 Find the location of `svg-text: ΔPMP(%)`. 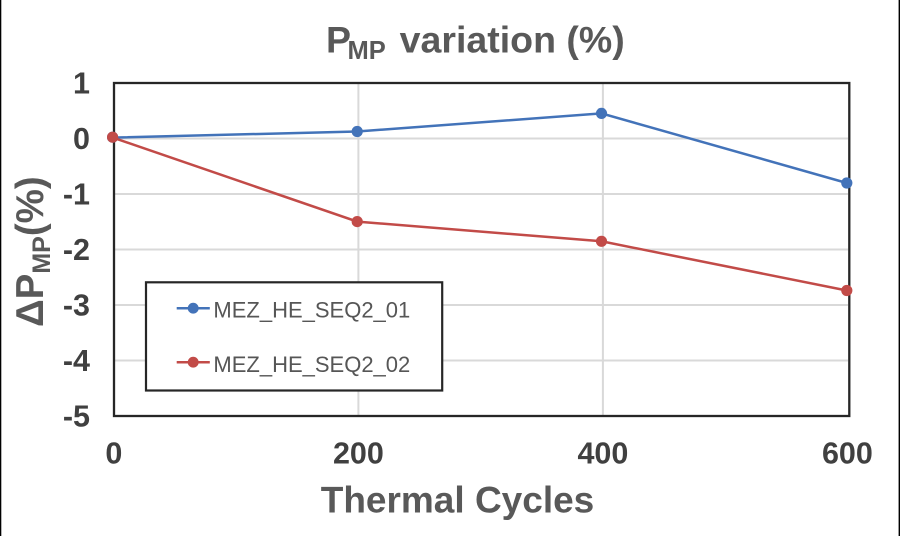

svg-text: ΔPMP(%) is located at coordinates (32, 251).